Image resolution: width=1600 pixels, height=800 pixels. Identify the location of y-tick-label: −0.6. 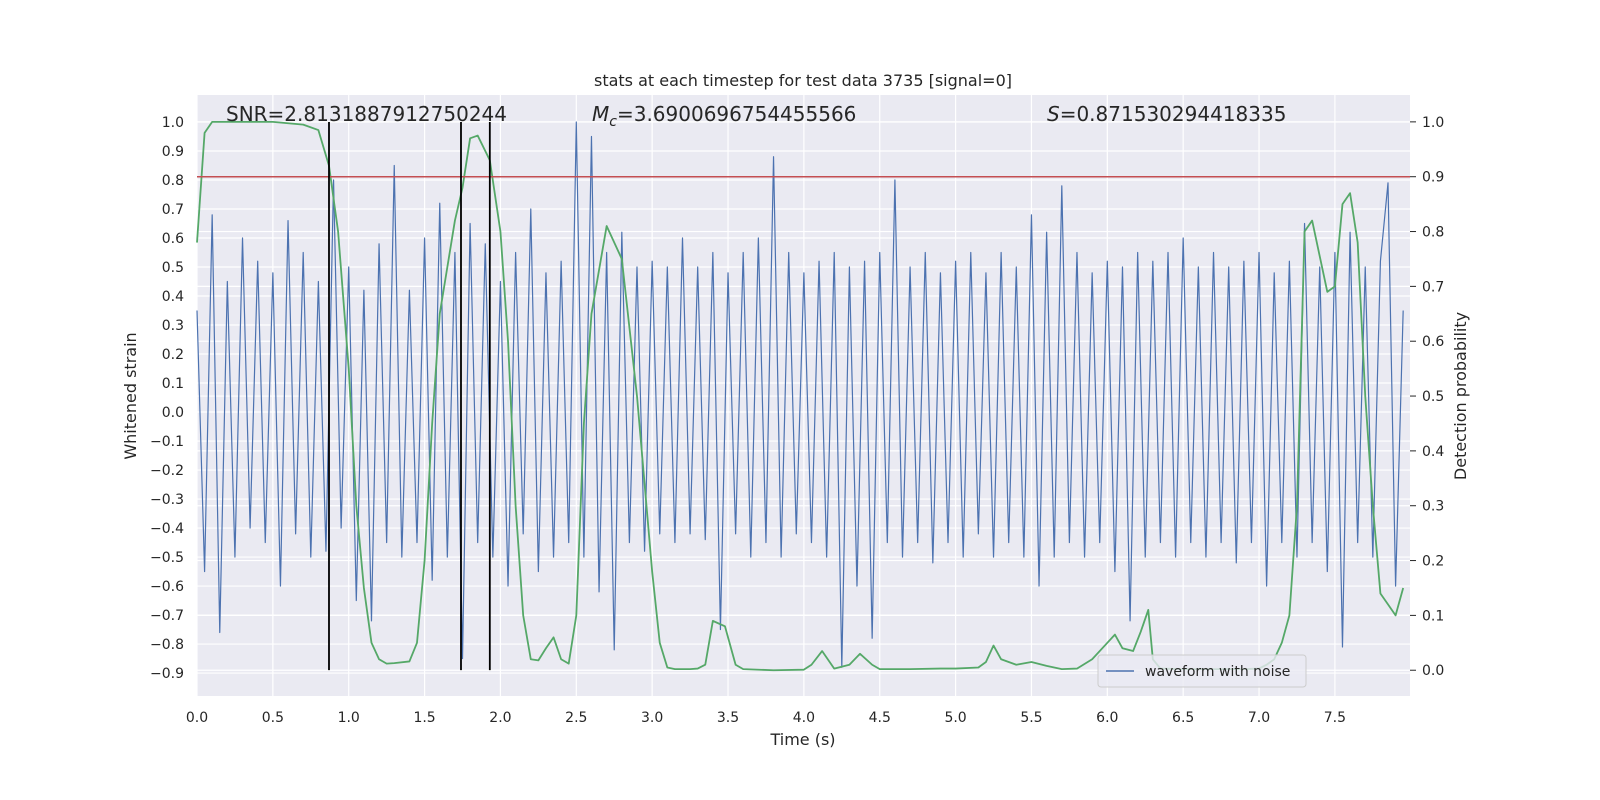
(167, 587).